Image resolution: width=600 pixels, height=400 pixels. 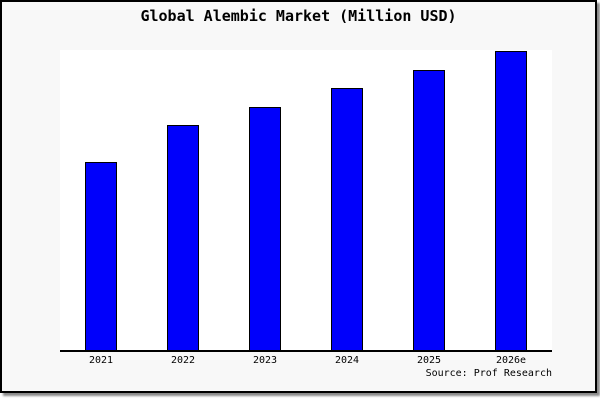 What do you see at coordinates (298, 16) in the screenshot?
I see `chart-title: Global Alembic Market (Million USD)` at bounding box center [298, 16].